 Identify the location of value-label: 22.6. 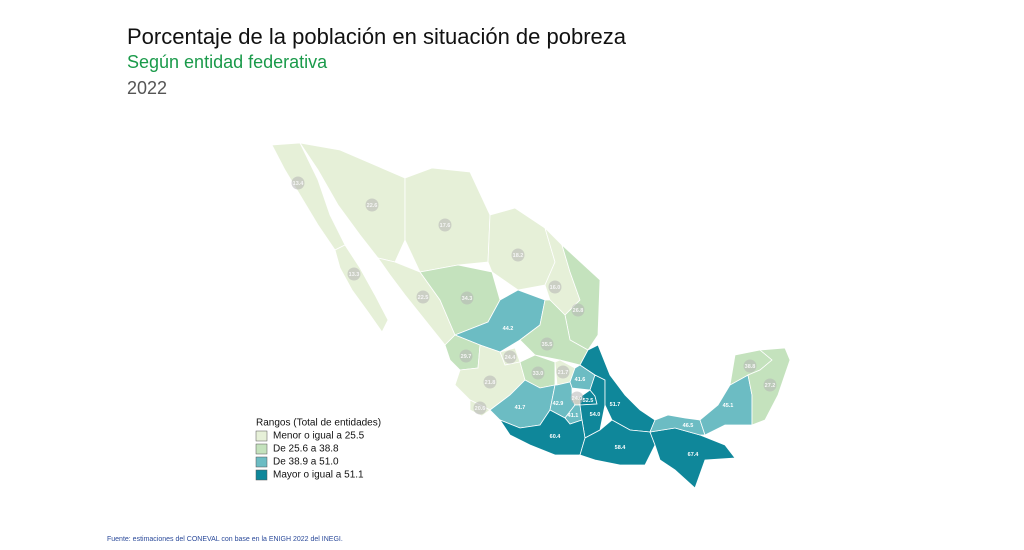
(372, 206).